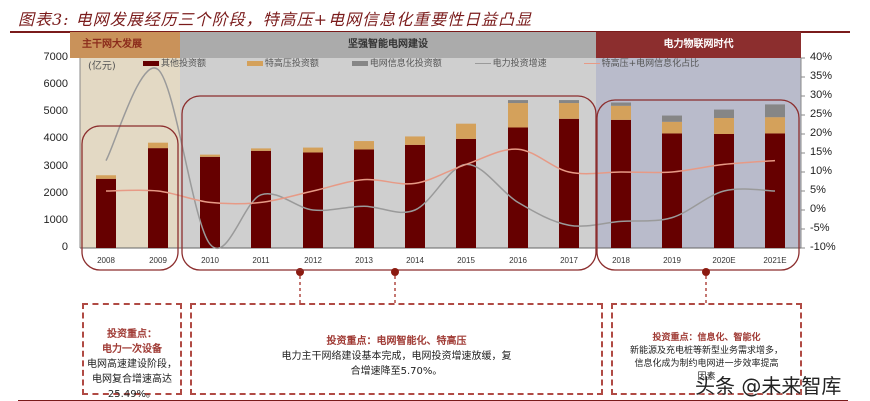 The image size is (870, 401). What do you see at coordinates (821, 171) in the screenshot?
I see `y2-tick-label: 10%` at bounding box center [821, 171].